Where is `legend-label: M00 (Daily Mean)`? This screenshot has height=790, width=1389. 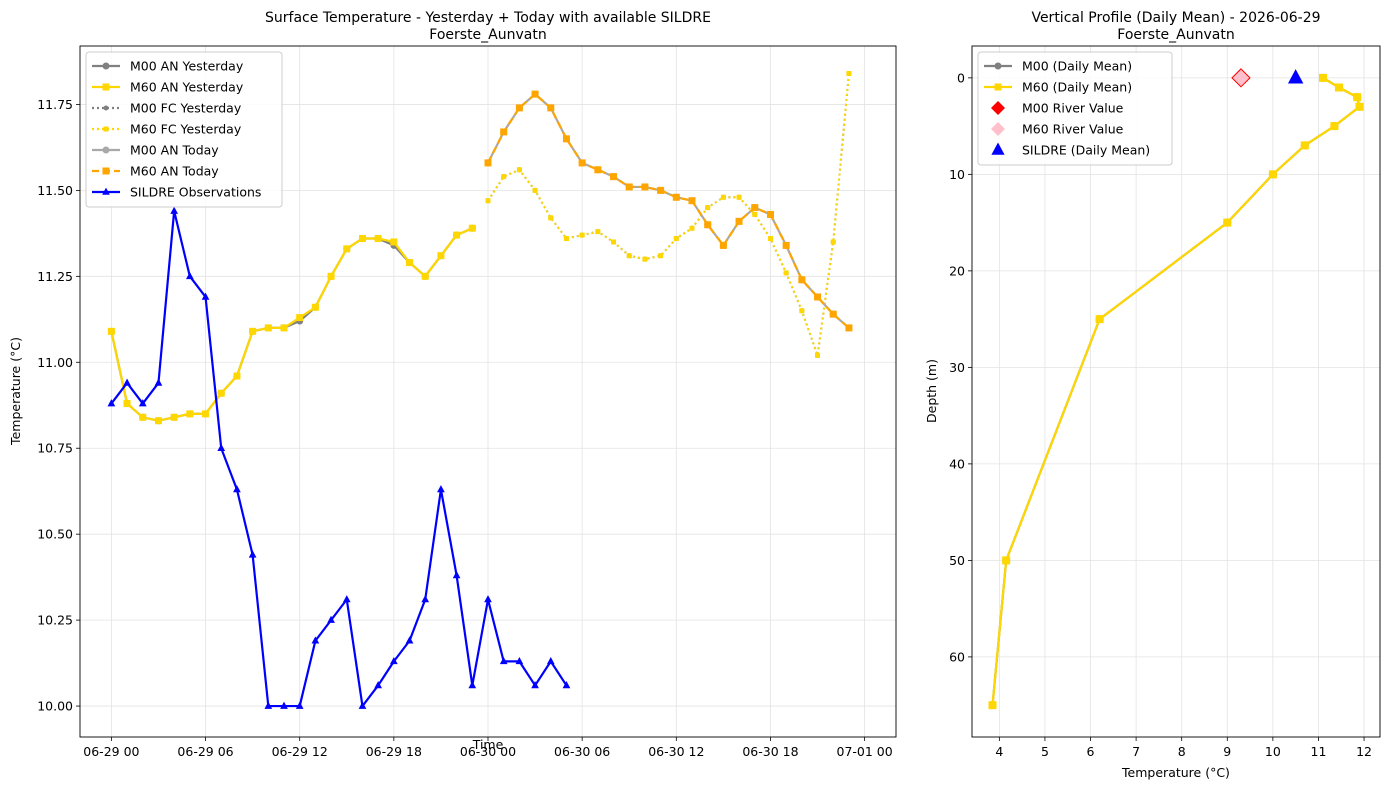 legend-label: M00 (Daily Mean) is located at coordinates (1077, 66).